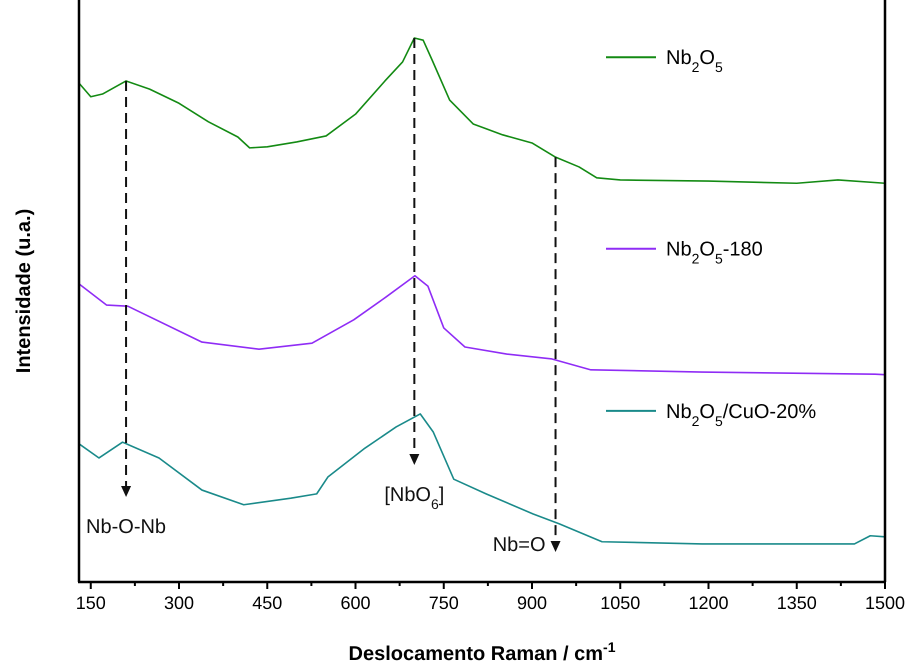 This screenshot has width=911, height=666. Describe the element at coordinates (126, 527) in the screenshot. I see `ref-line-label: Nb-O-Nb` at that location.